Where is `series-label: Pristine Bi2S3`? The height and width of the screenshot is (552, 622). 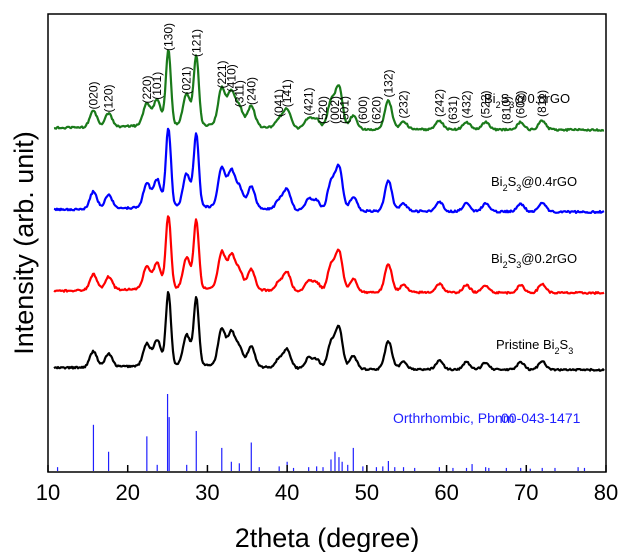
series-label: Pristine Bi2S3 is located at coordinates (534, 346).